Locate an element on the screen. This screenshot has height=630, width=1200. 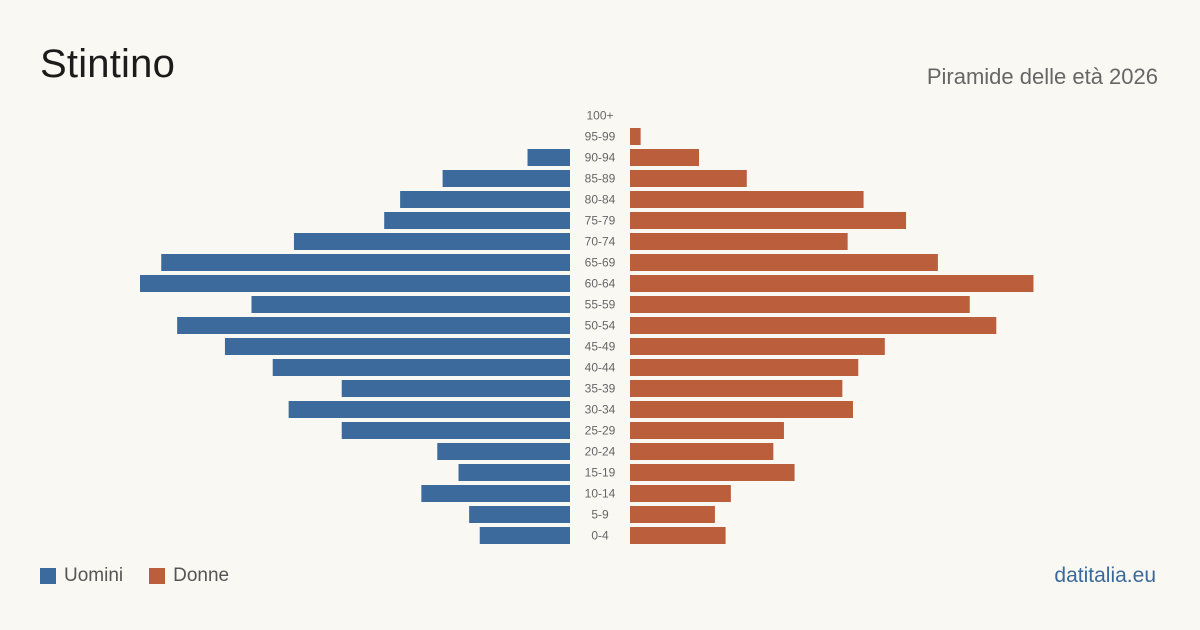
age-group-label: 10-14 is located at coordinates (600, 494).